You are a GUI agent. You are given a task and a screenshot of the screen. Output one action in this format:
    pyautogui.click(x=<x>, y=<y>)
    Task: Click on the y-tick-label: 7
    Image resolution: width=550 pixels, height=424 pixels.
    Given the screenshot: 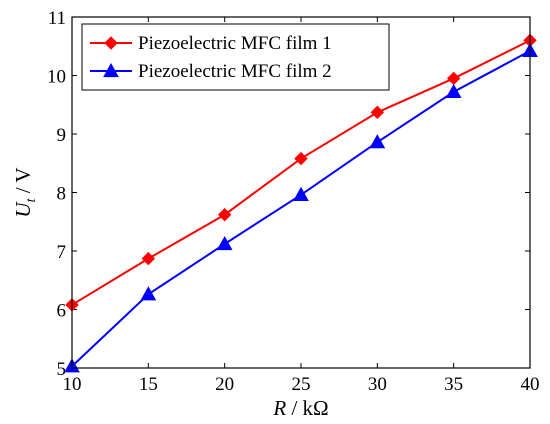 What is the action you would take?
    pyautogui.click(x=62, y=252)
    